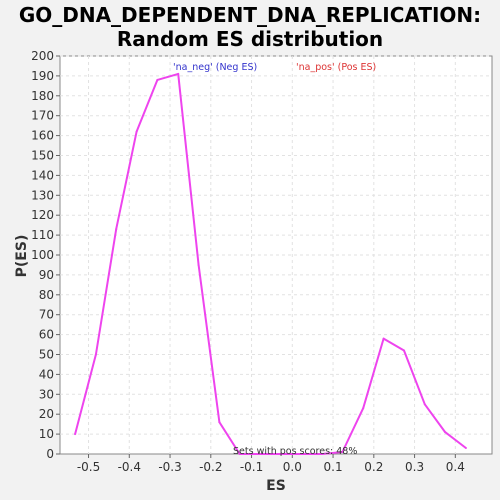 This screenshot has height=500, width=500. What do you see at coordinates (42, 175) in the screenshot?
I see `y-tick-label: 140` at bounding box center [42, 175].